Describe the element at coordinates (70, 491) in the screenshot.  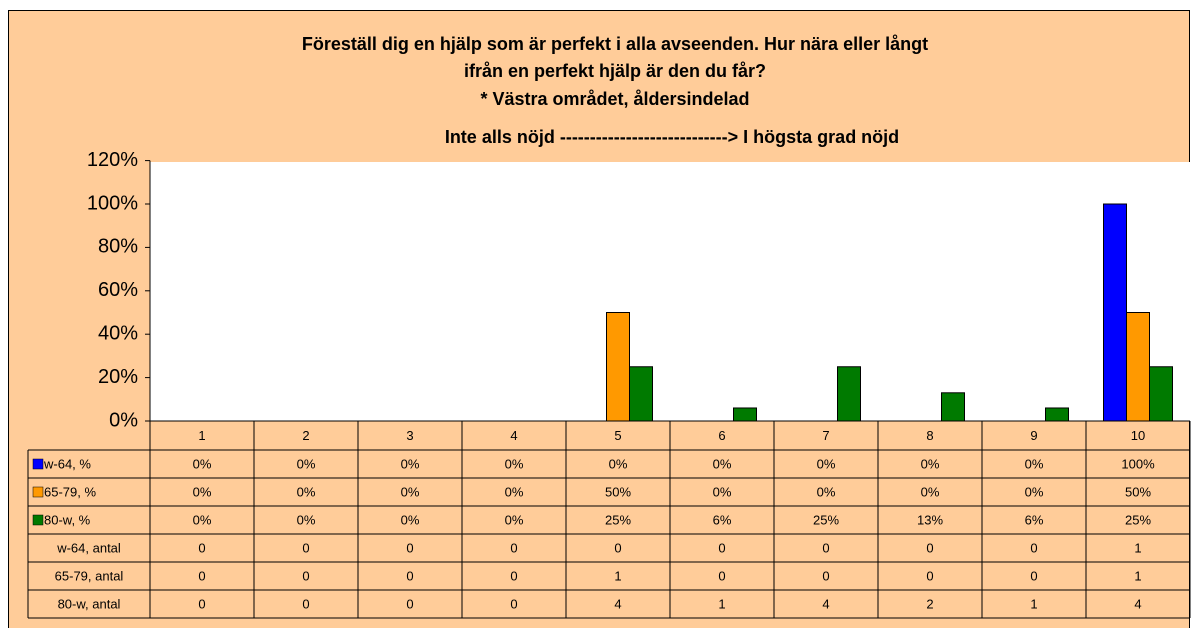
I see `legend-label: 65-79, %` at that location.